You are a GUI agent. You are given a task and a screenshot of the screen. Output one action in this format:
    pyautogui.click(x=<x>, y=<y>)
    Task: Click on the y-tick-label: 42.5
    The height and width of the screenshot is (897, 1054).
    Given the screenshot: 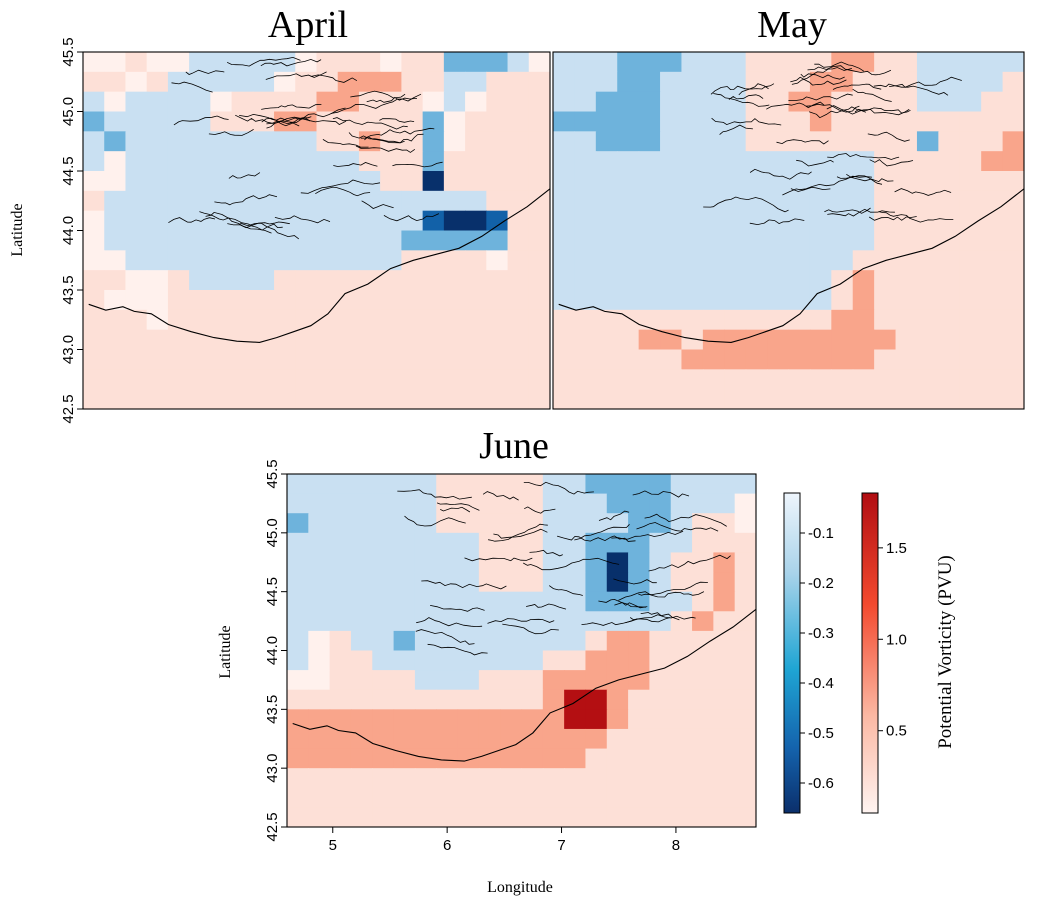 What is the action you would take?
    pyautogui.click(x=68, y=408)
    